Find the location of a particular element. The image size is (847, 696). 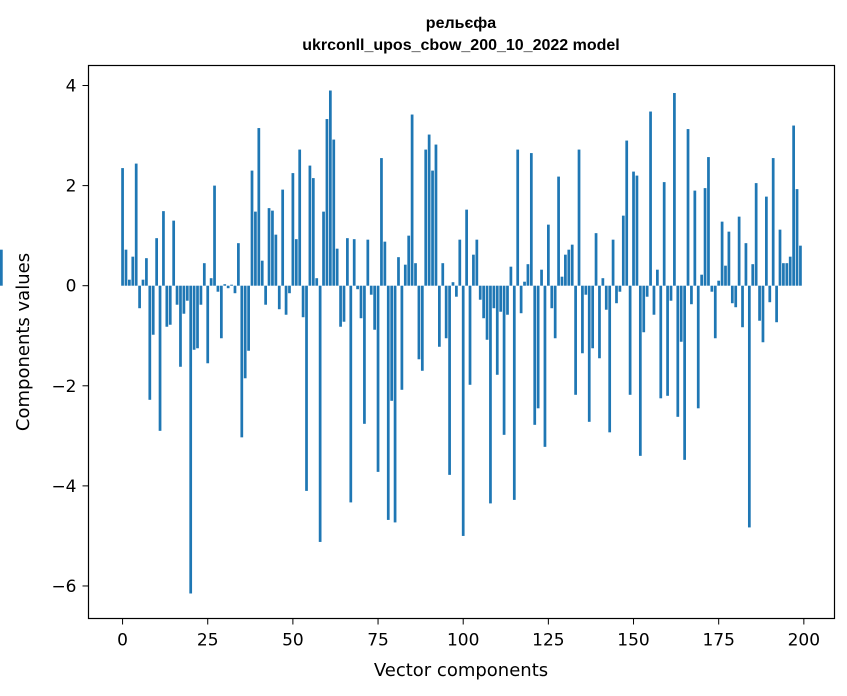

y-tick-label: 2 is located at coordinates (71, 187).